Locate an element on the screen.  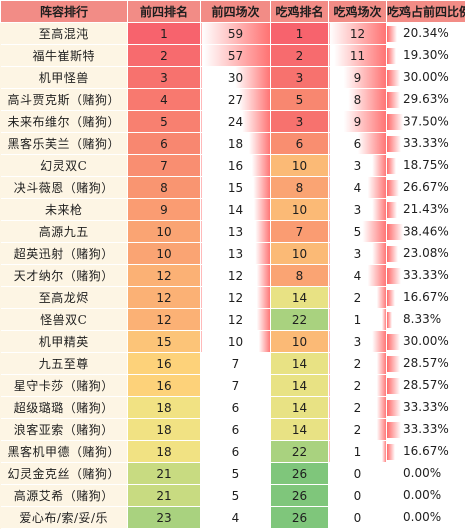
win-ratio-cell: 30.00% is located at coordinates (426, 78).